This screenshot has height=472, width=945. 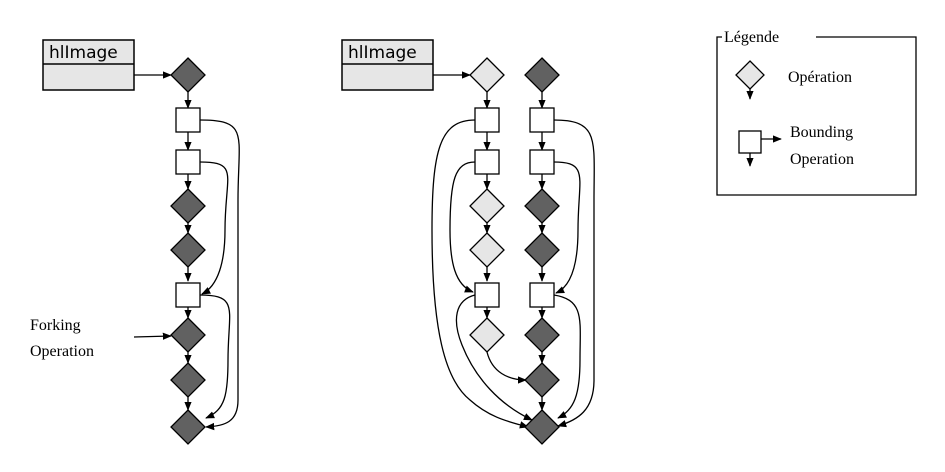 What do you see at coordinates (88, 65) in the screenshot?
I see `left-image-box: hlImage` at bounding box center [88, 65].